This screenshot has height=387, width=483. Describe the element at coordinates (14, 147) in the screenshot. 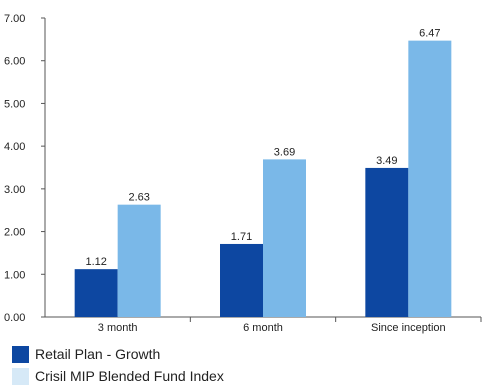

I see `y-tick-label: 4.00` at that location.